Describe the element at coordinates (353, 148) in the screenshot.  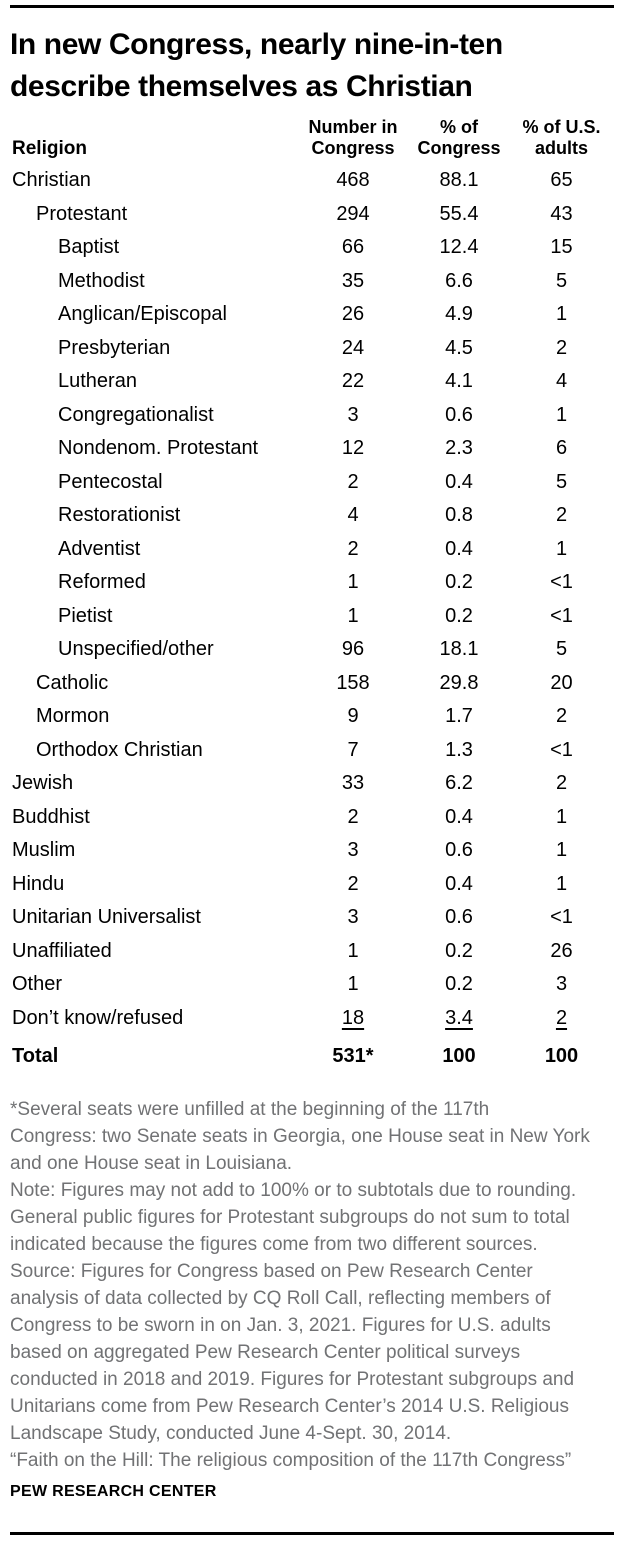
I see `col-header-line: Congress` at that location.